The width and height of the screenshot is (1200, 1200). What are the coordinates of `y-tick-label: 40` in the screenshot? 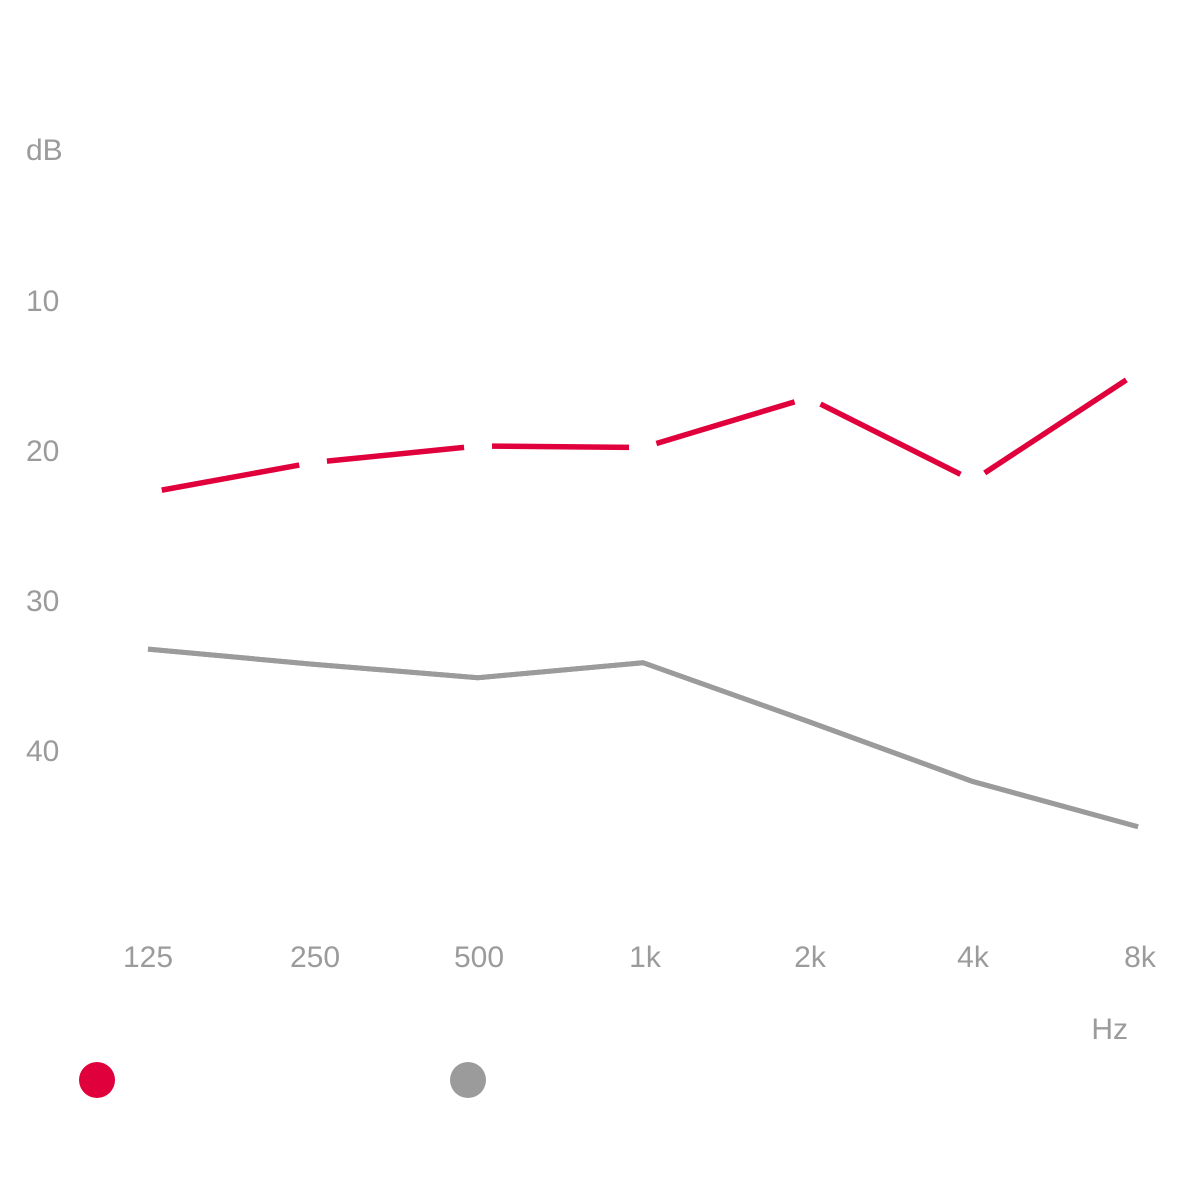 It's located at (42, 751).